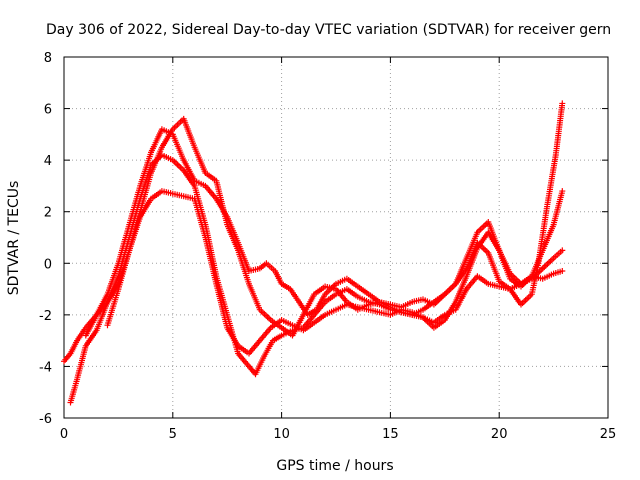 Image resolution: width=640 pixels, height=480 pixels. Describe the element at coordinates (45, 367) in the screenshot. I see `y-tick-label: -4` at that location.